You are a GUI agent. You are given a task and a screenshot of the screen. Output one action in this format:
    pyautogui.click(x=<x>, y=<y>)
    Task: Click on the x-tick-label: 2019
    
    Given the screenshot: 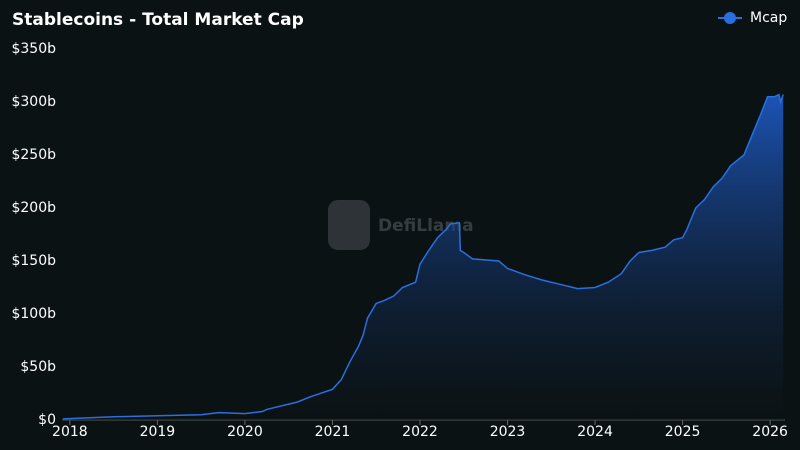 What is the action you would take?
    pyautogui.click(x=158, y=432)
    